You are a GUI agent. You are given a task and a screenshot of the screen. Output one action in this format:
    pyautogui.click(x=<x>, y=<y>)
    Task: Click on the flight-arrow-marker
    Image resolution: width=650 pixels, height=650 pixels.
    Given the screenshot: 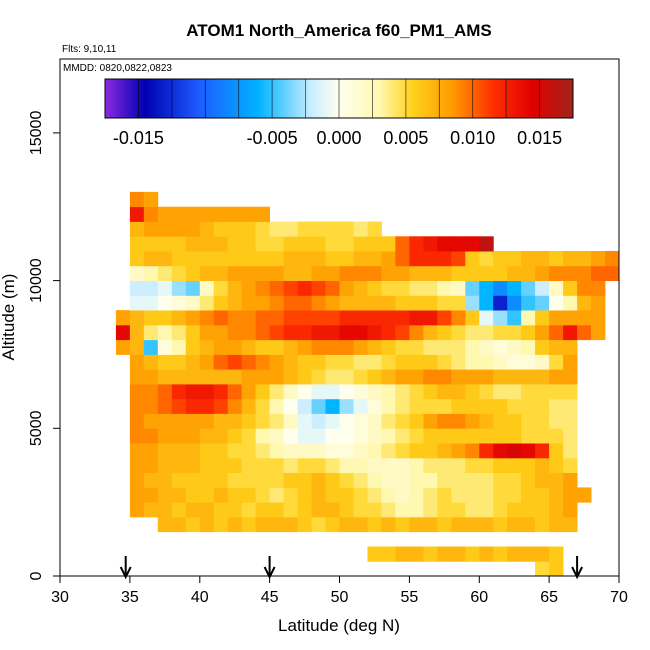 What is the action you would take?
    pyautogui.click(x=269, y=568)
    